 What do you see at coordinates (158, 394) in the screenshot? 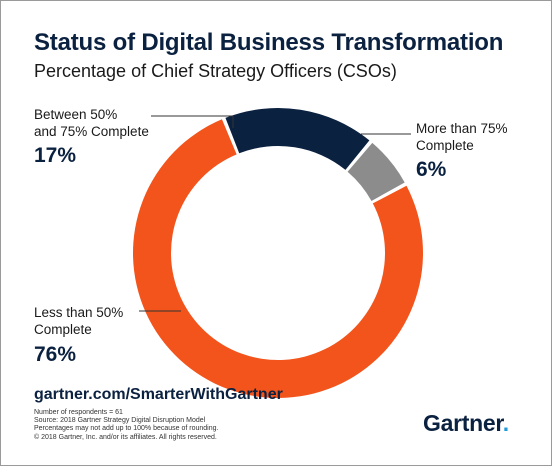
I see `footer-url: gartner.com/SmarterWithGartner` at bounding box center [158, 394].